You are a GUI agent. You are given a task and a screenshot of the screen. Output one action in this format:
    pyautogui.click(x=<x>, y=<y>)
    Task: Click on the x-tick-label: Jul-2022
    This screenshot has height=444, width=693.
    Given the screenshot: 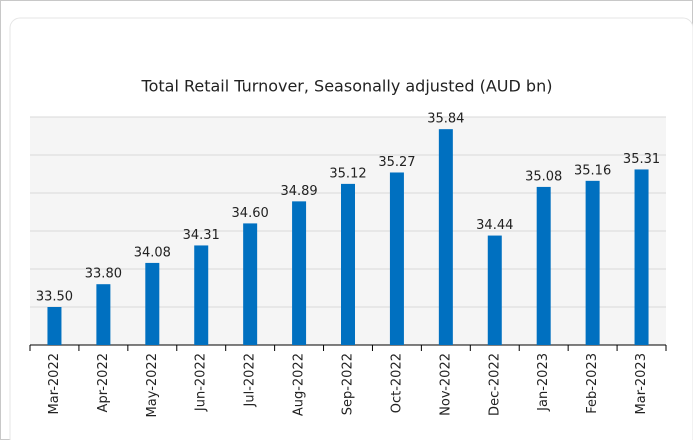 What is the action you would take?
    pyautogui.click(x=250, y=380)
    